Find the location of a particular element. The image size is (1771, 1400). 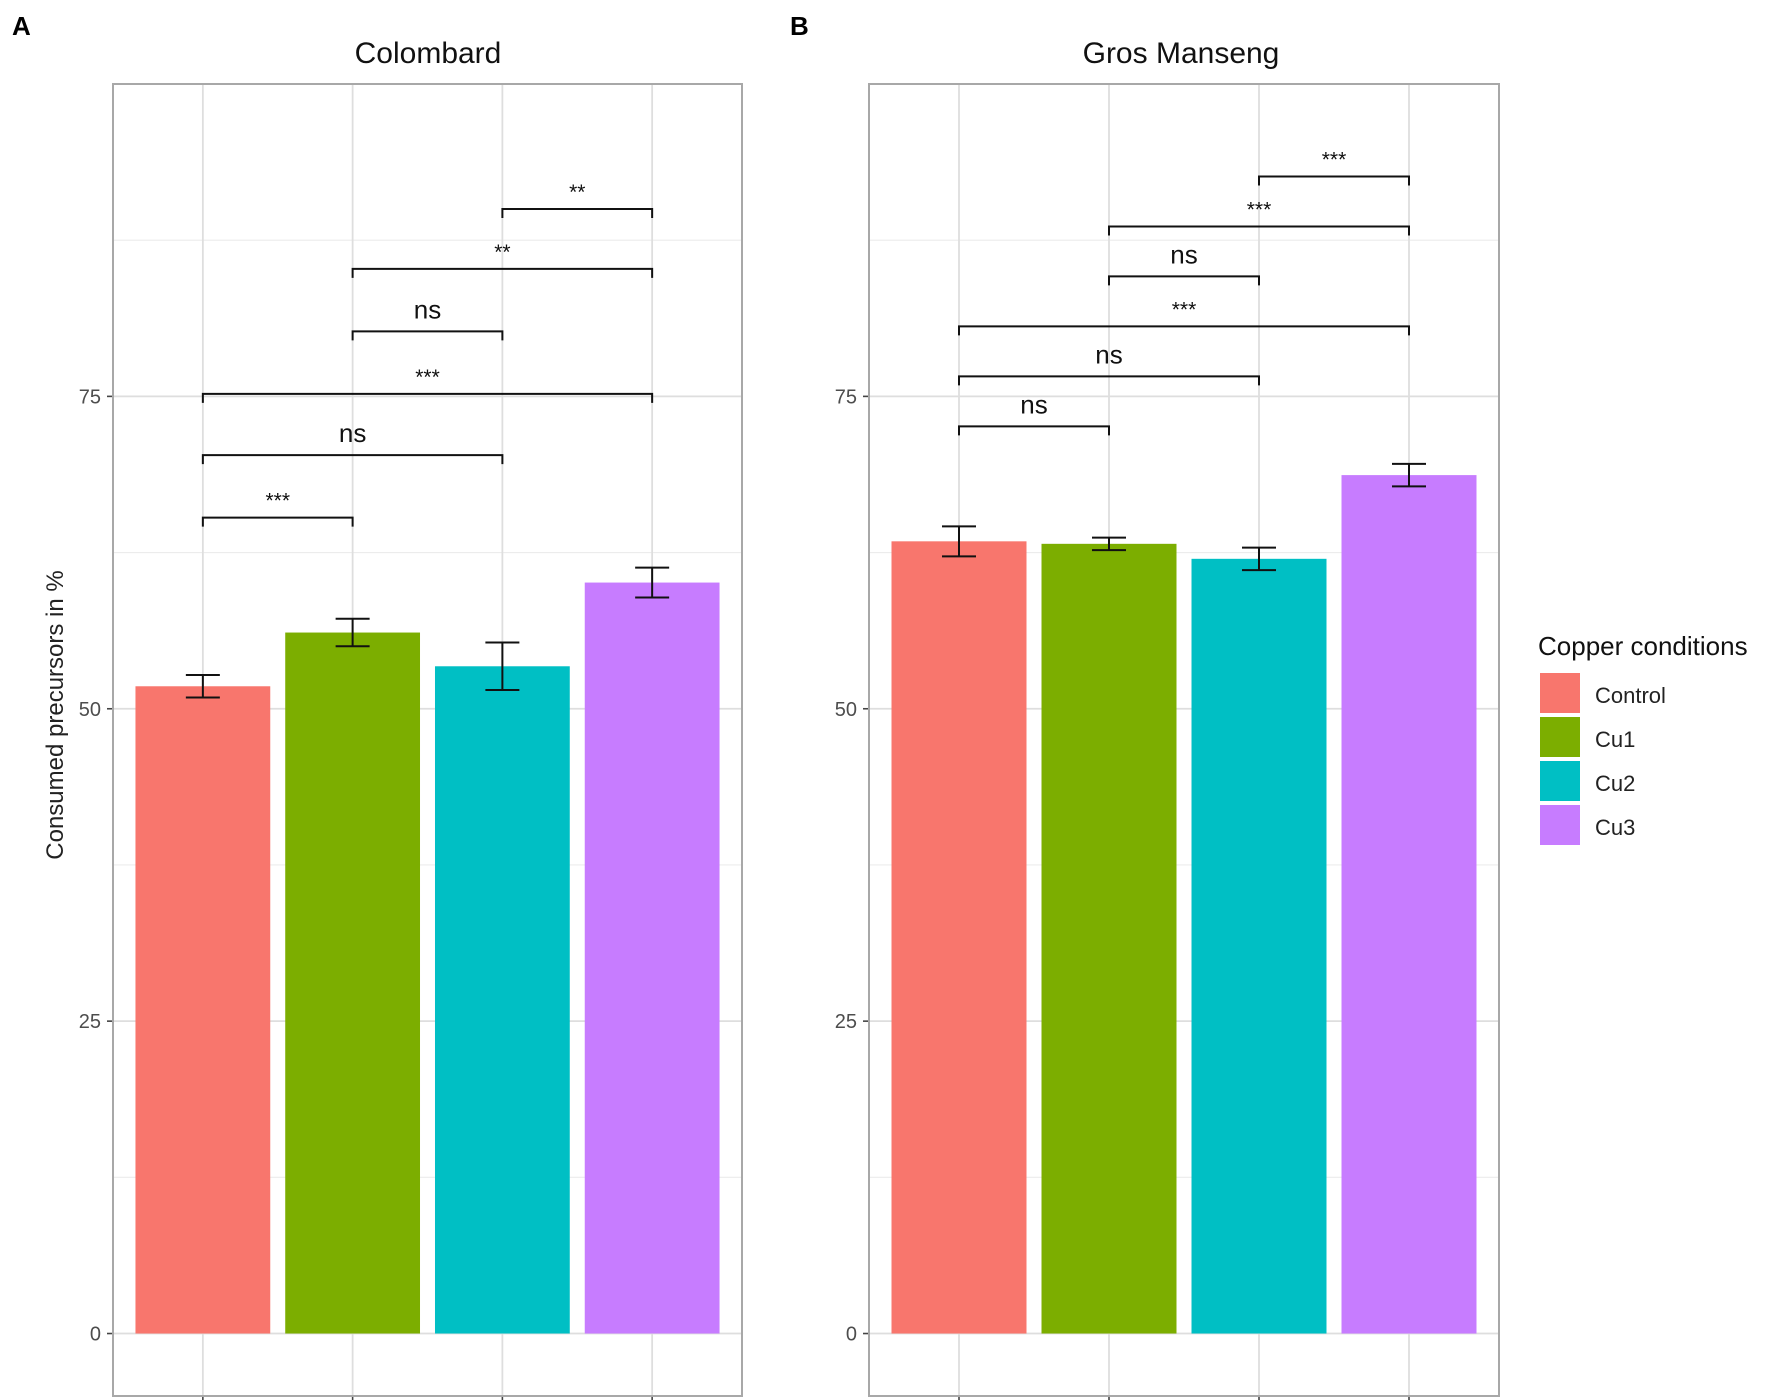

p2-y-tick-label: 50 is located at coordinates (846, 710).